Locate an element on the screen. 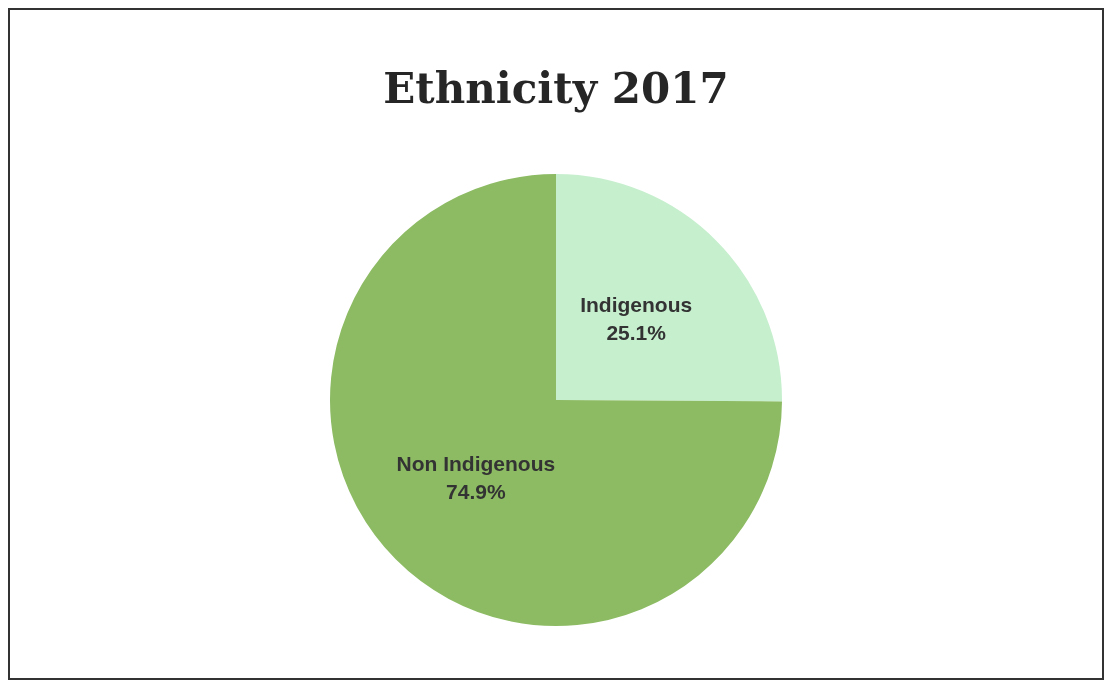 The height and width of the screenshot is (689, 1112). chart-title: Ethnicity 2017 is located at coordinates (556, 88).